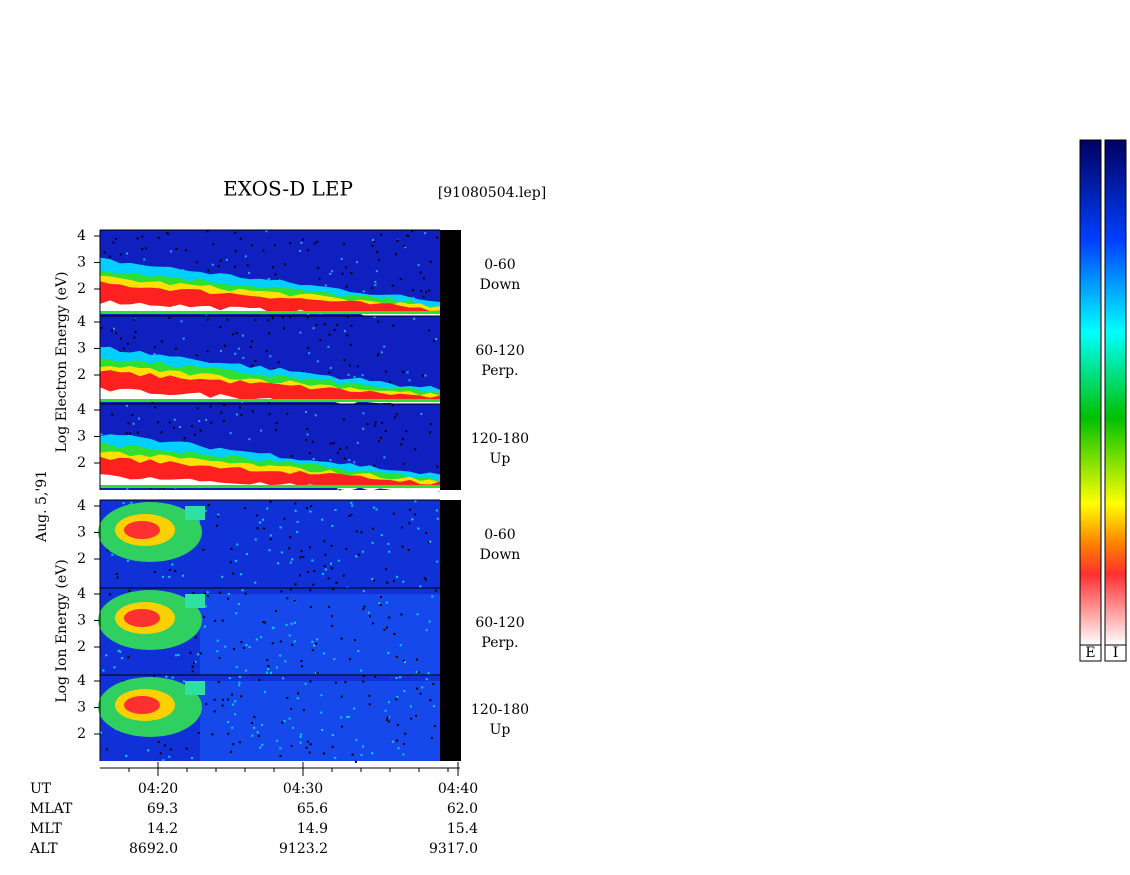 The image size is (1130, 875). I want to click on colorbar-label: I, so click(1116, 653).